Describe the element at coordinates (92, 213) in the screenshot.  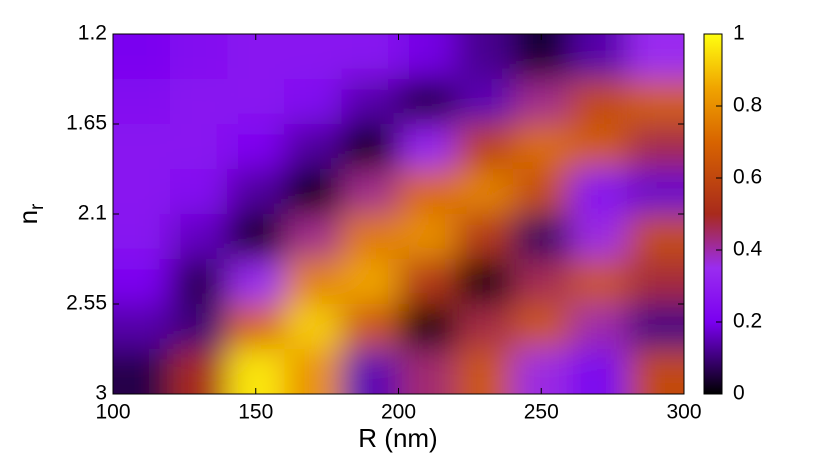
I see `y-tick-label: 2.1` at that location.